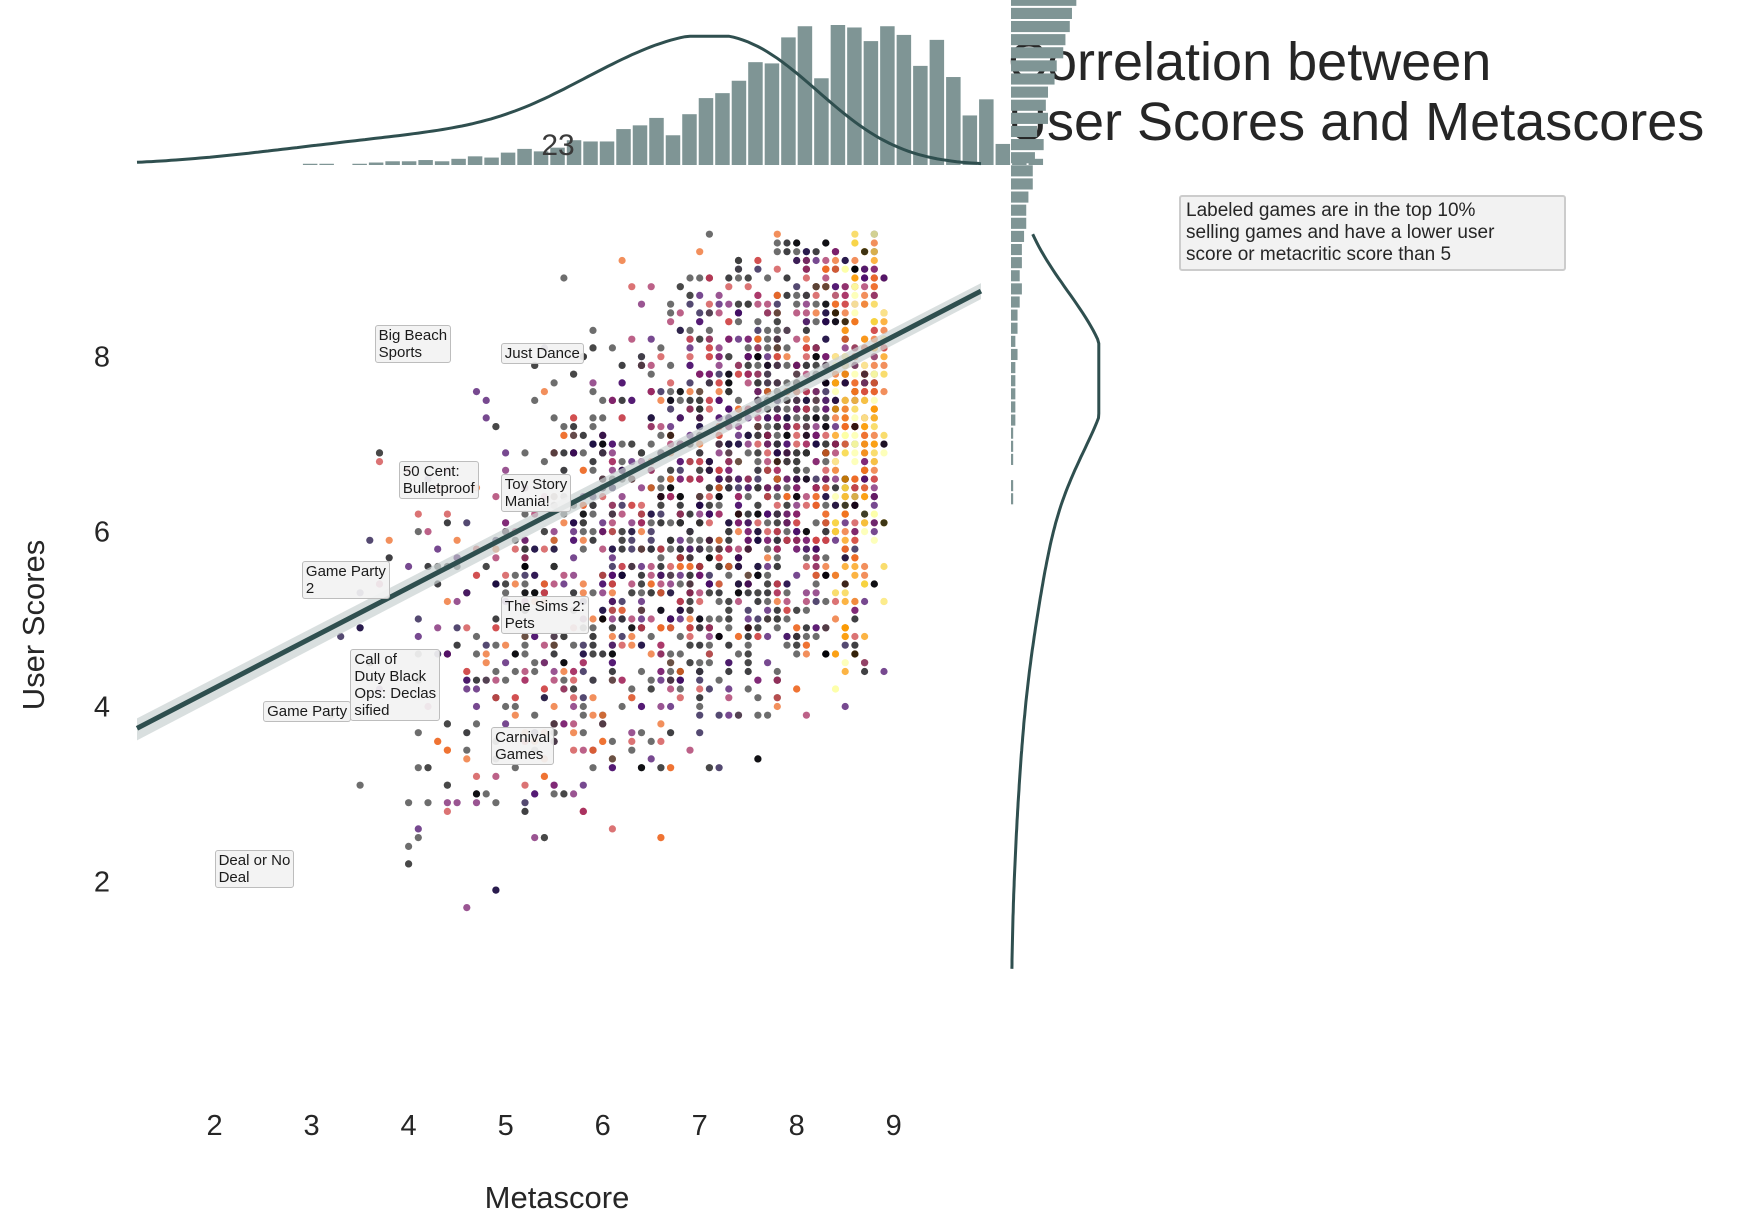 The height and width of the screenshot is (1230, 1744). Describe the element at coordinates (1016, 263) in the screenshot. I see `marginal-y-bar` at that location.